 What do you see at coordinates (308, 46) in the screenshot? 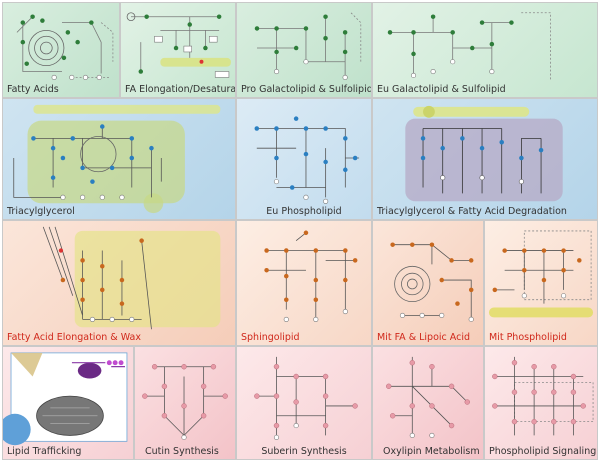
I see `pro-galactolipid-diagram` at bounding box center [308, 46].